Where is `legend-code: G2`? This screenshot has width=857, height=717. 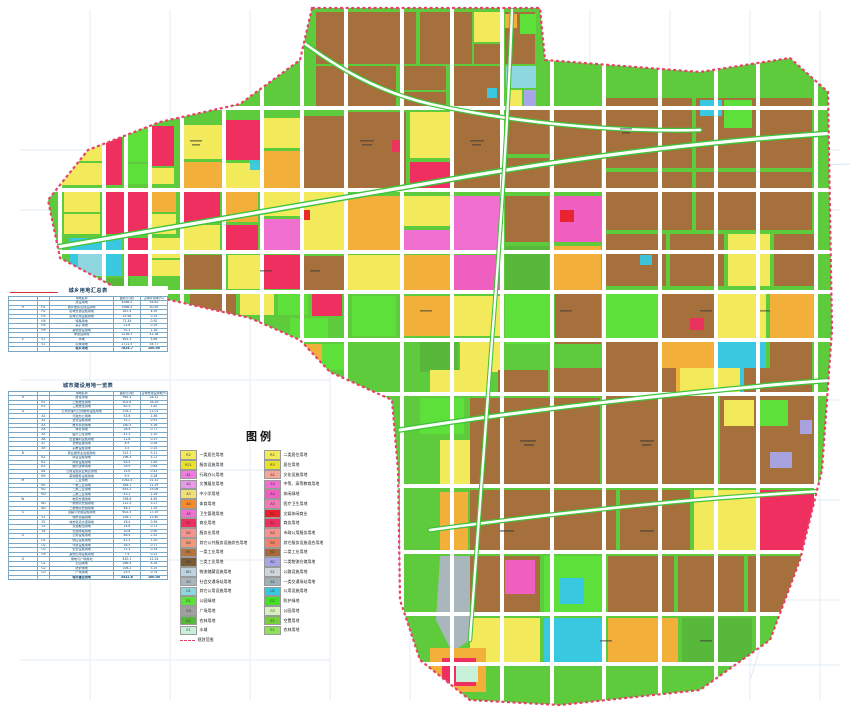 legend-code: G2 is located at coordinates (272, 601).